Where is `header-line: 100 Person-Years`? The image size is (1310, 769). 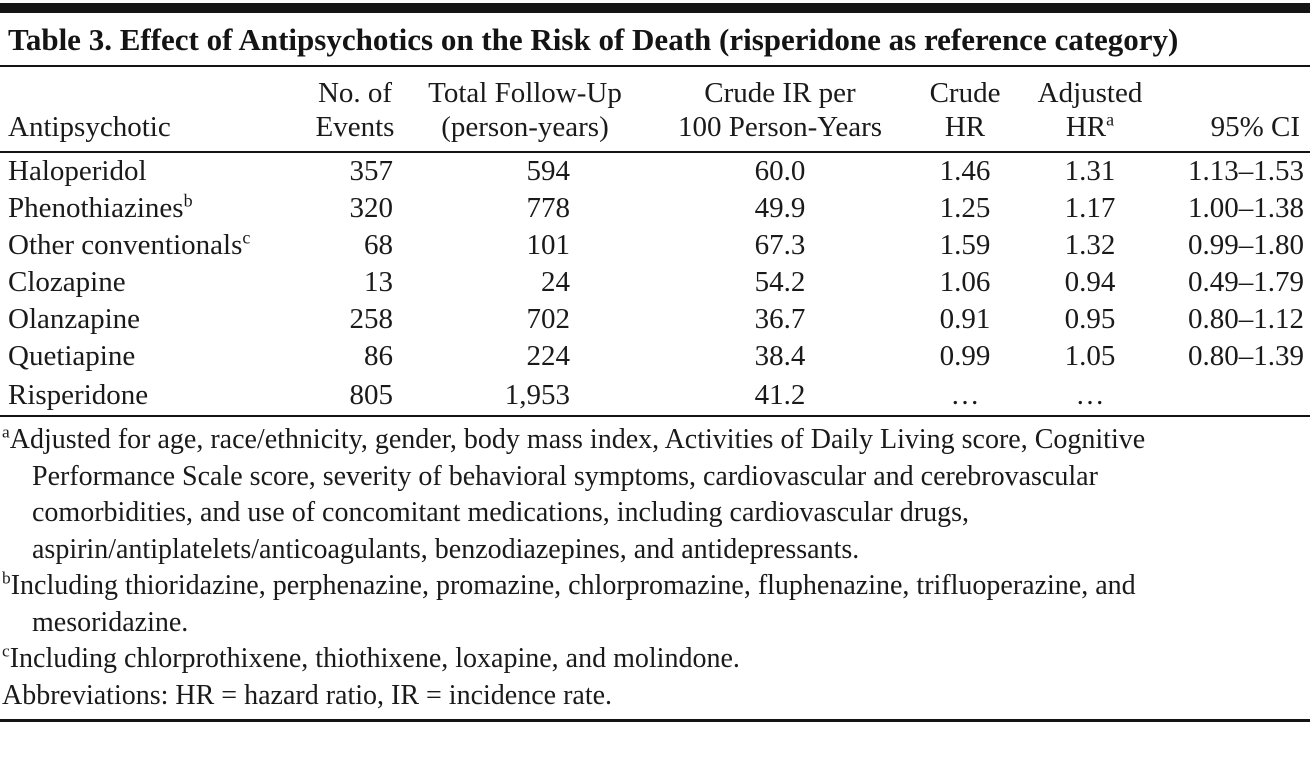
header-line: 100 Person-Years is located at coordinates (780, 127).